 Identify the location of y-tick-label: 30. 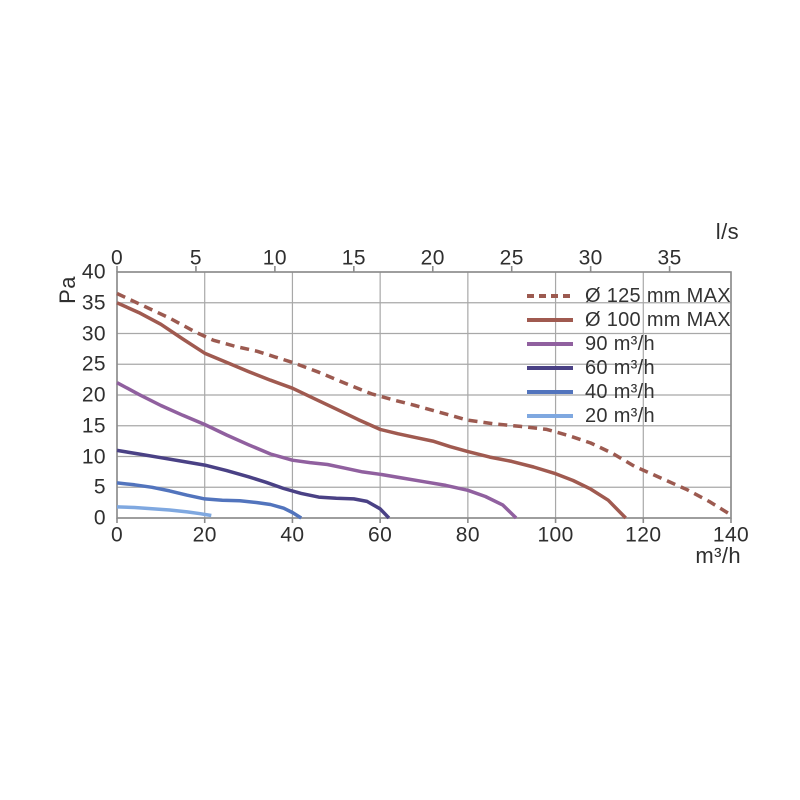
(93, 333).